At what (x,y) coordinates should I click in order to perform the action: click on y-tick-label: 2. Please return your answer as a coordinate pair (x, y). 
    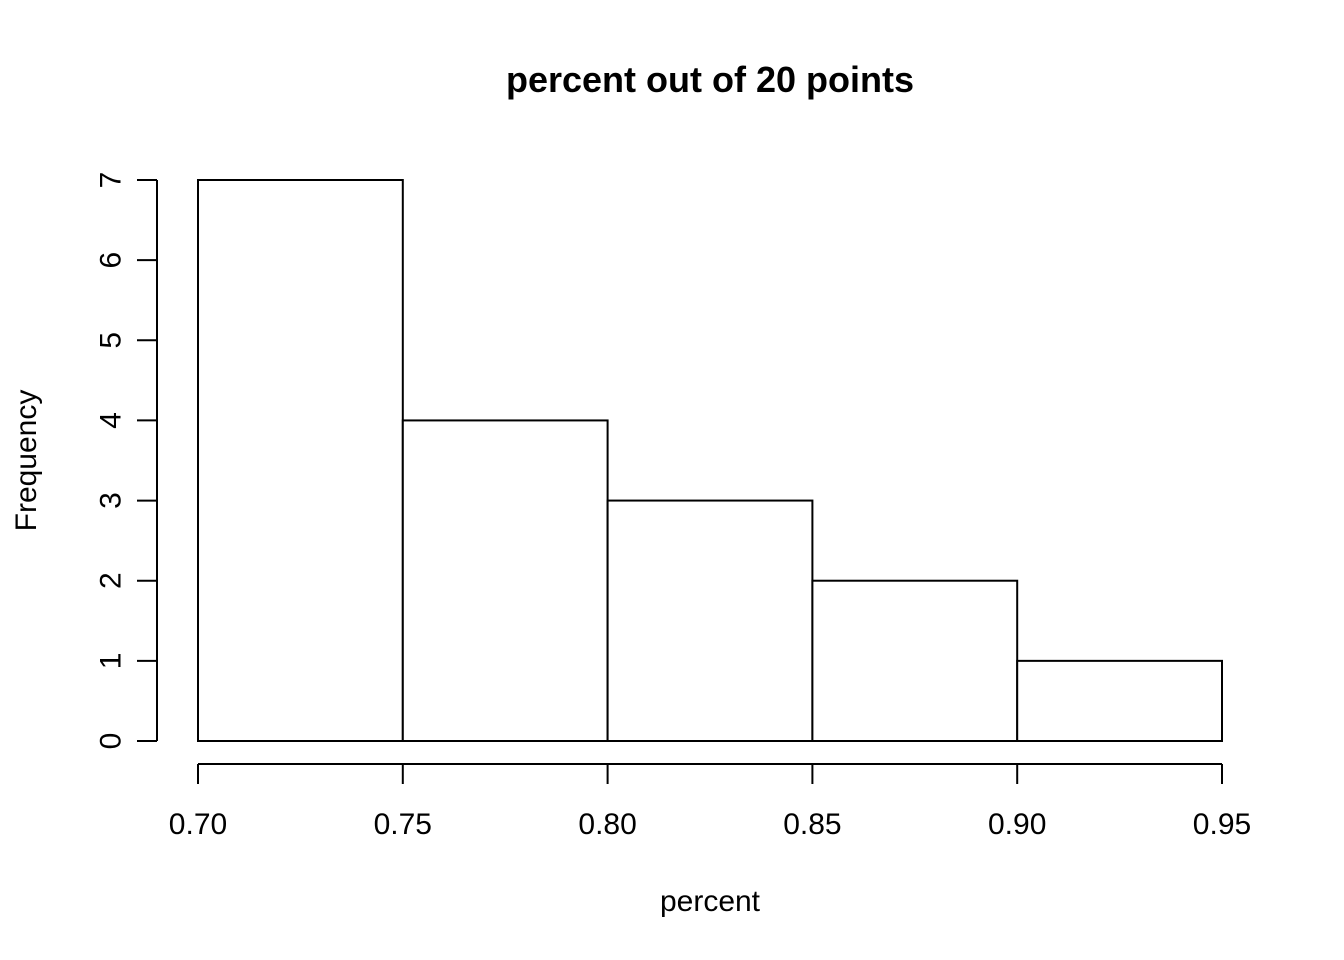
    Looking at the image, I should click on (111, 580).